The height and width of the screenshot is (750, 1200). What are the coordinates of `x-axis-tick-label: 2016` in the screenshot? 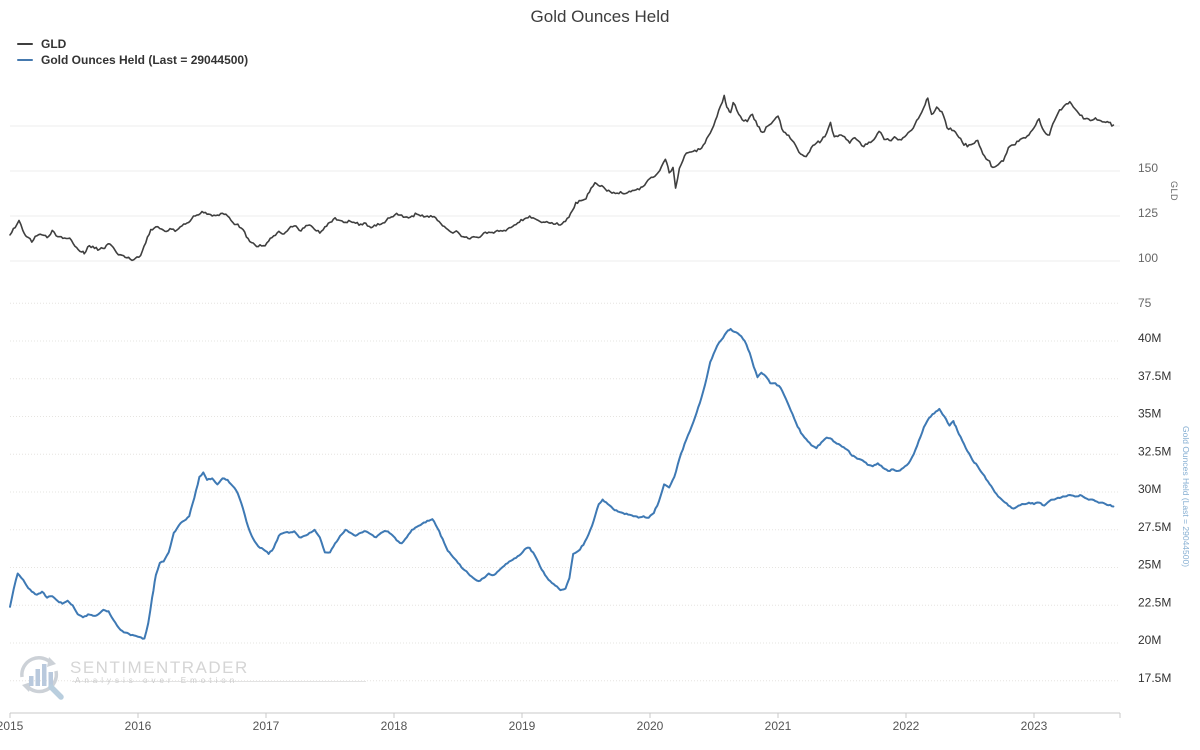 It's located at (138, 726).